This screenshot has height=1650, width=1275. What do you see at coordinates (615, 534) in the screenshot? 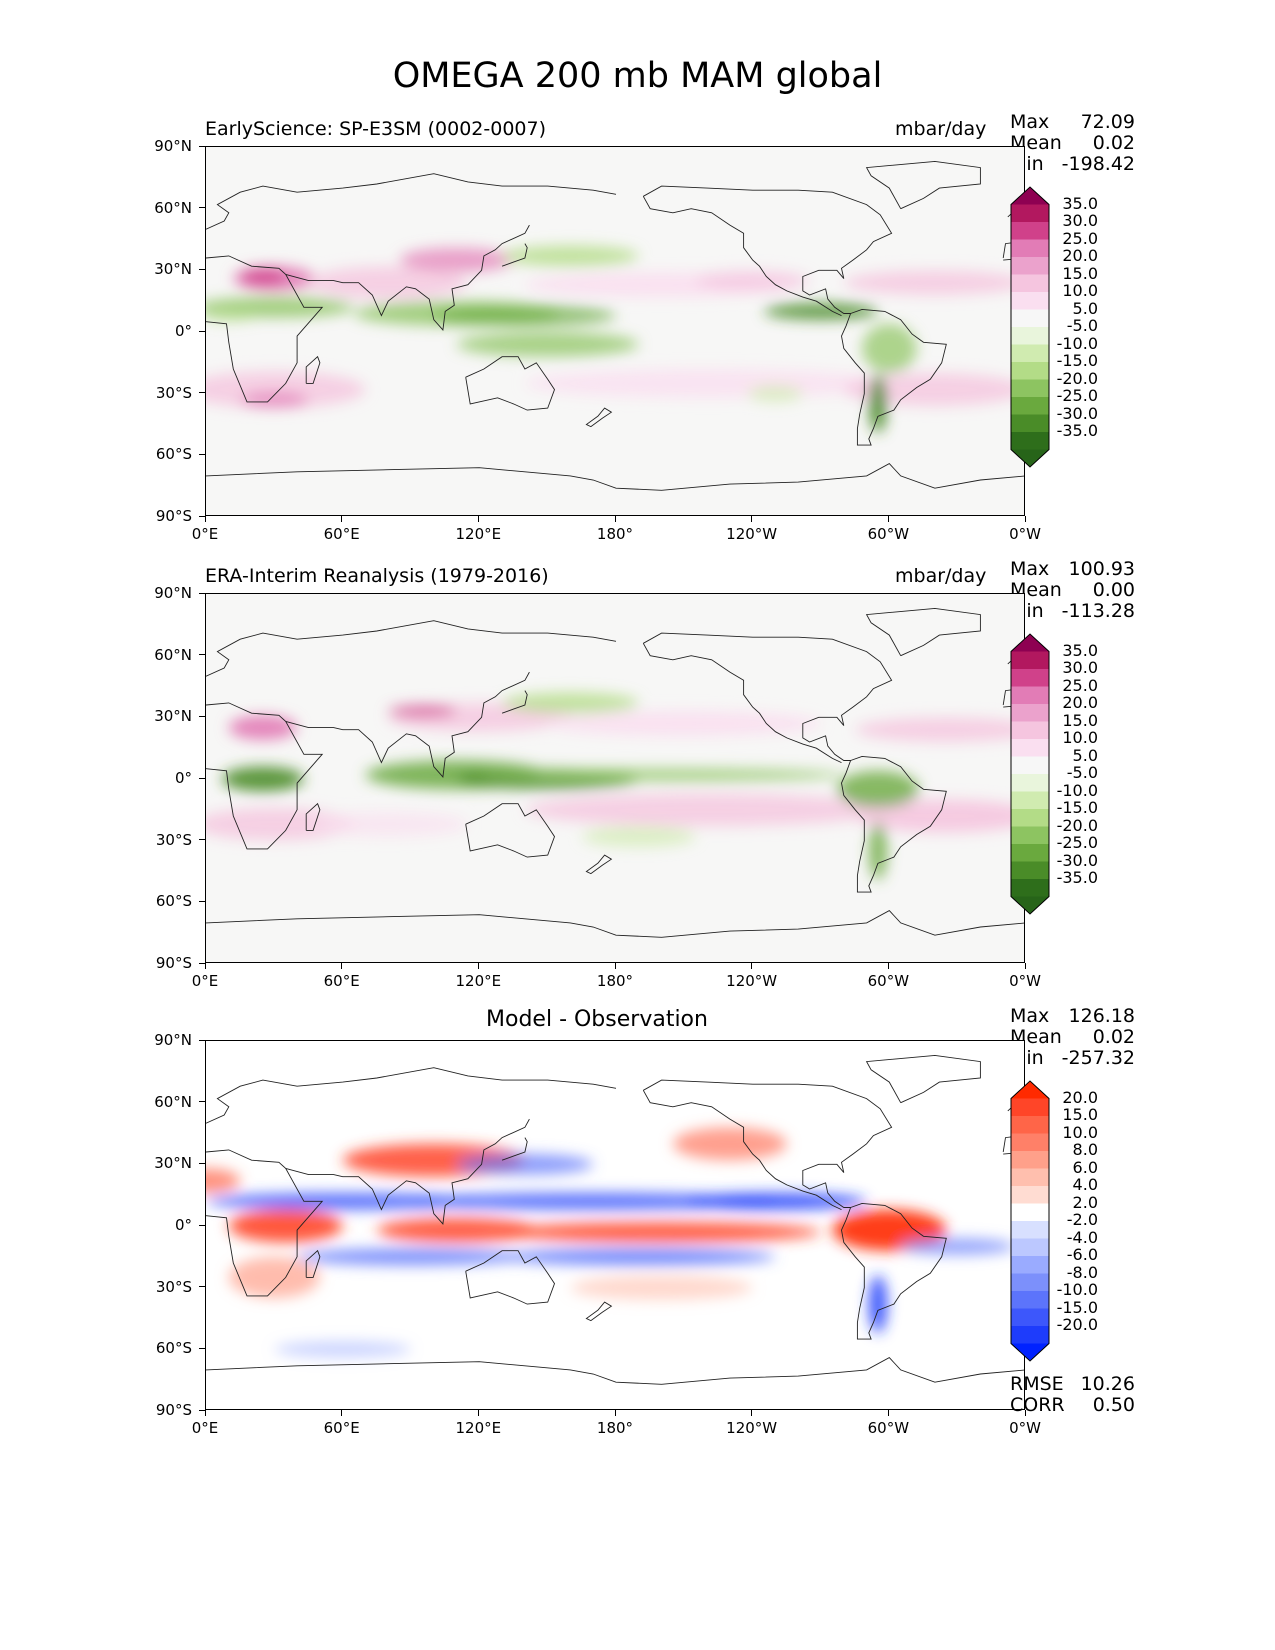
I see `x-tick-label: 180°` at bounding box center [615, 534].